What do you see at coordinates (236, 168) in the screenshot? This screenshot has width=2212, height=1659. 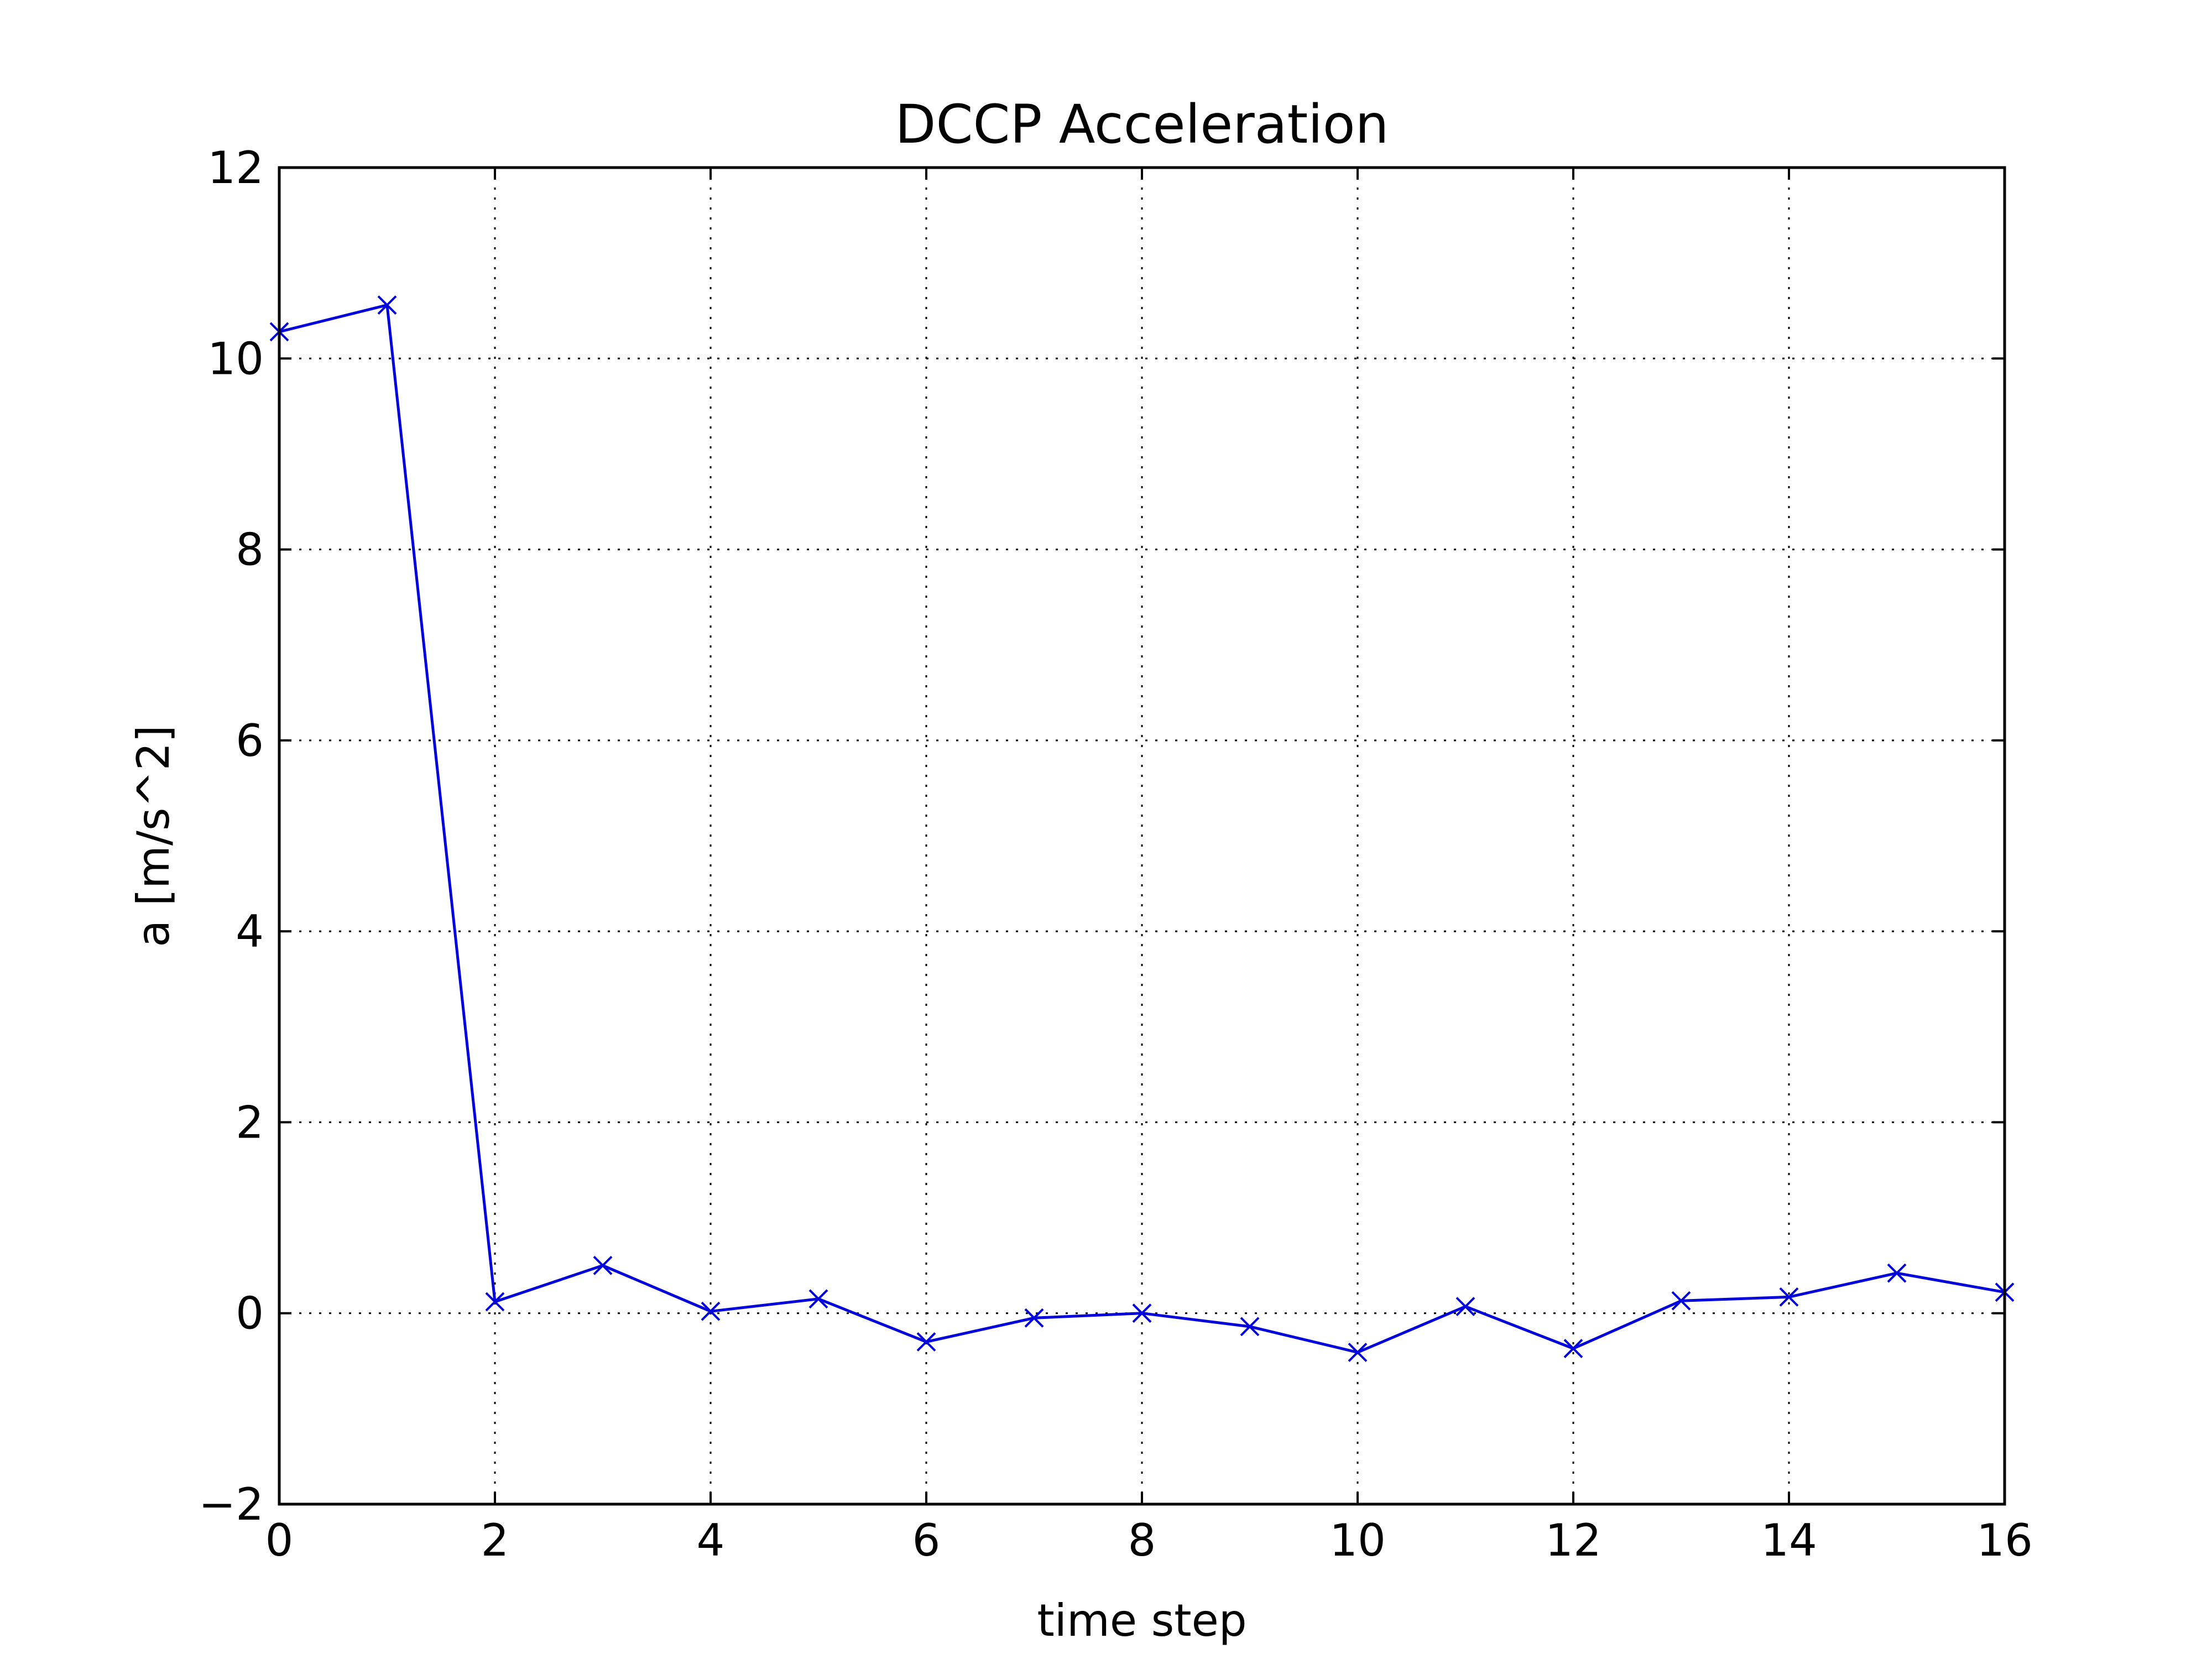 I see `y-tick-label: 12` at bounding box center [236, 168].